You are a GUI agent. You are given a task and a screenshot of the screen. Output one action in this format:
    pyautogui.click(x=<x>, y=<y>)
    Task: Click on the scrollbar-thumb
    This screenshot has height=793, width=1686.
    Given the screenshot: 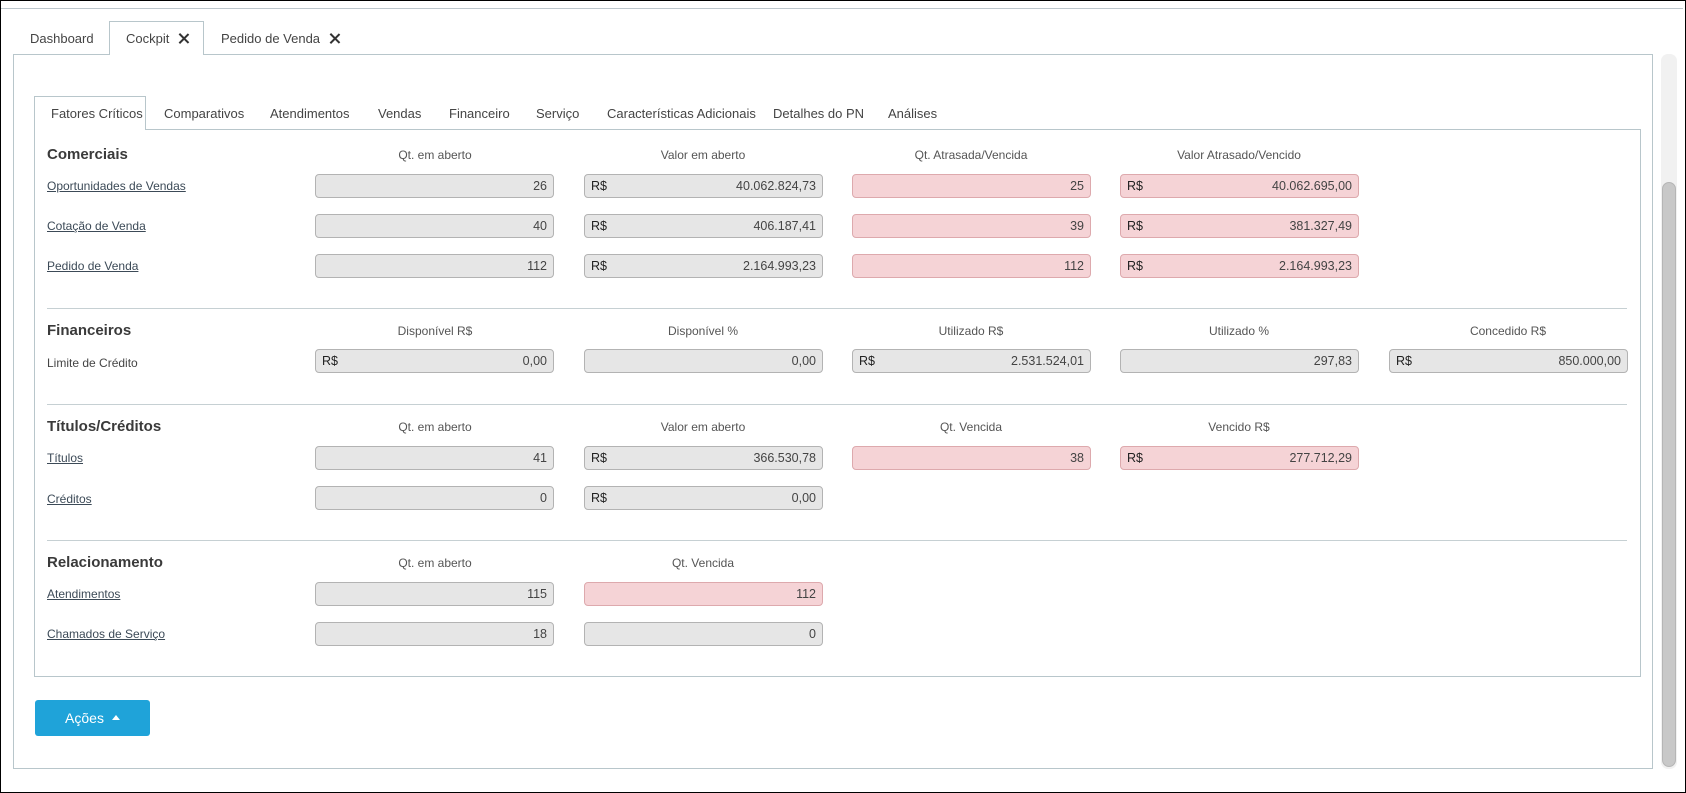 What is the action you would take?
    pyautogui.click(x=1669, y=474)
    